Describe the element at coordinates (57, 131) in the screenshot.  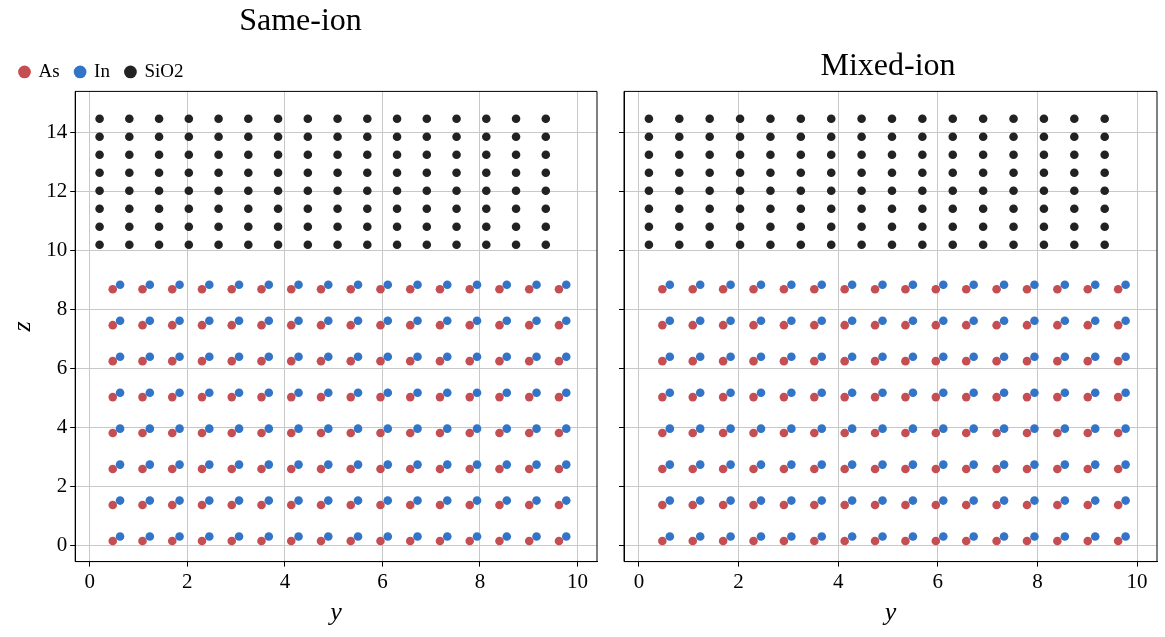
I see `y-tick-label: 14` at that location.